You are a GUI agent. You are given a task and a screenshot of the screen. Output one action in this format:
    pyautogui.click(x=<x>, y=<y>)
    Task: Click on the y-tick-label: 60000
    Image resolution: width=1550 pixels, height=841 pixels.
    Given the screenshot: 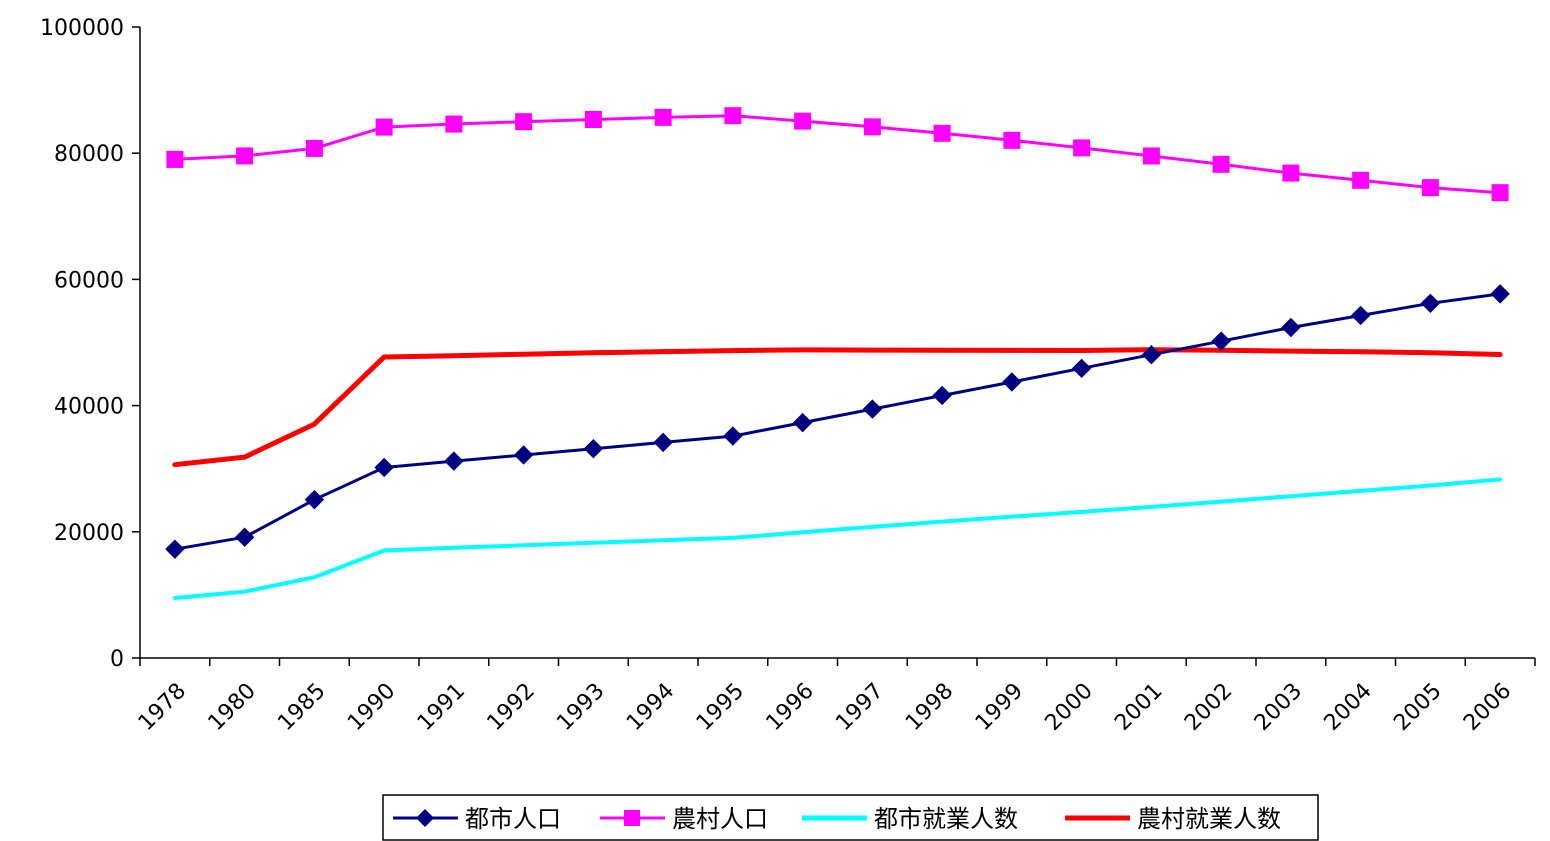 What is the action you would take?
    pyautogui.click(x=89, y=280)
    